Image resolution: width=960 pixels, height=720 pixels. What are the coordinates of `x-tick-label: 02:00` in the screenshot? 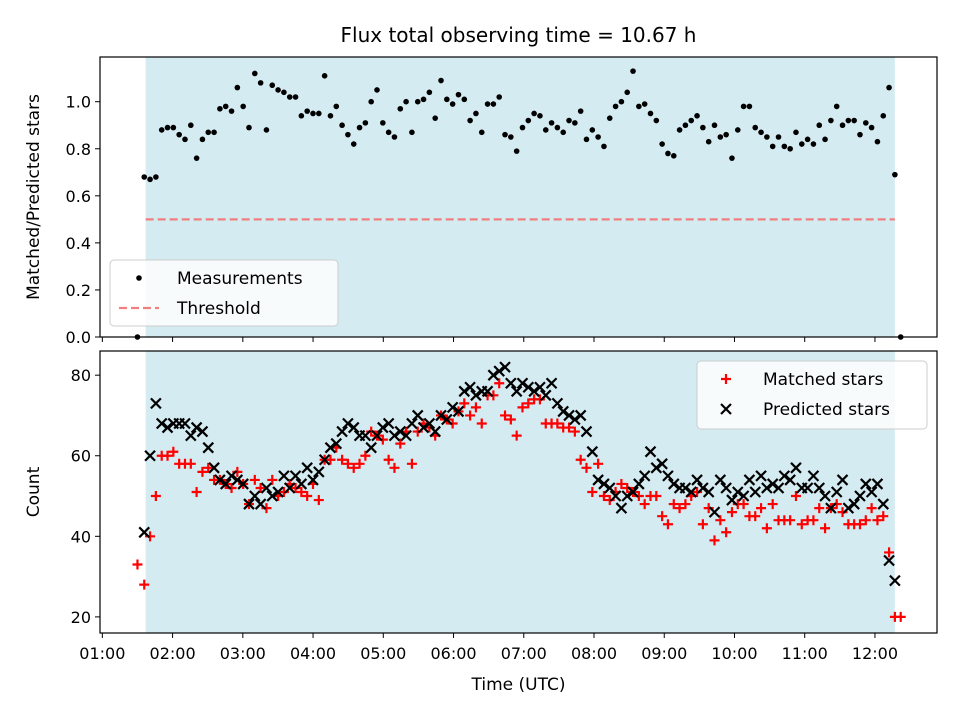 It's located at (173, 653).